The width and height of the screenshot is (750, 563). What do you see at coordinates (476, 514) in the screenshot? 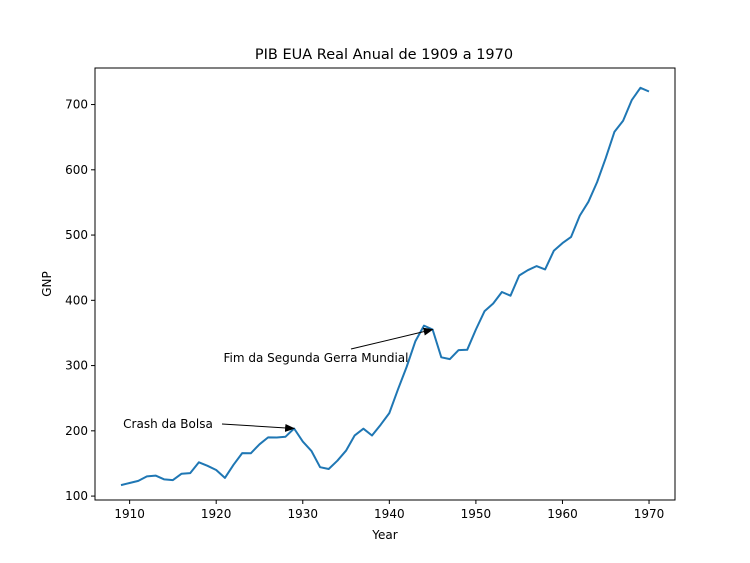
I see `x-tick-label: 1950` at bounding box center [476, 514].